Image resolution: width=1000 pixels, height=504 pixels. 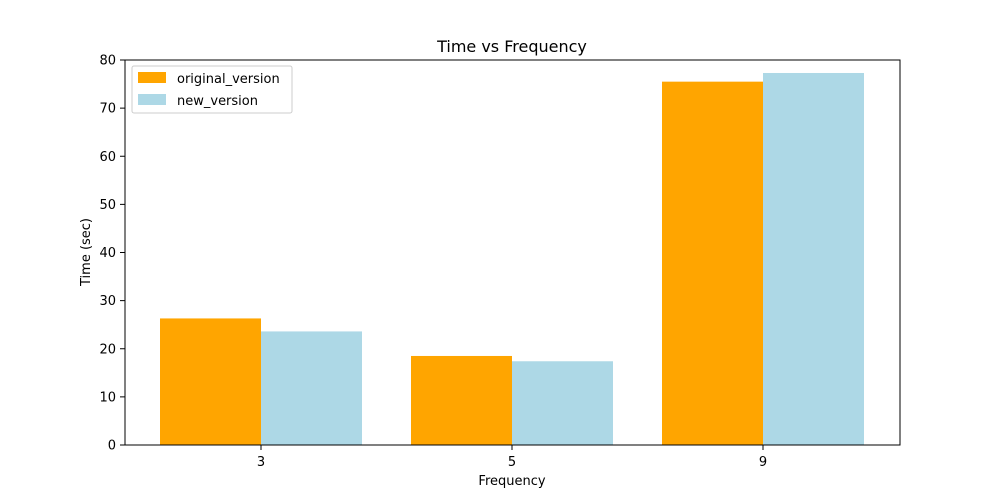 I want to click on chart-title: Time vs Frequency, so click(x=511, y=46).